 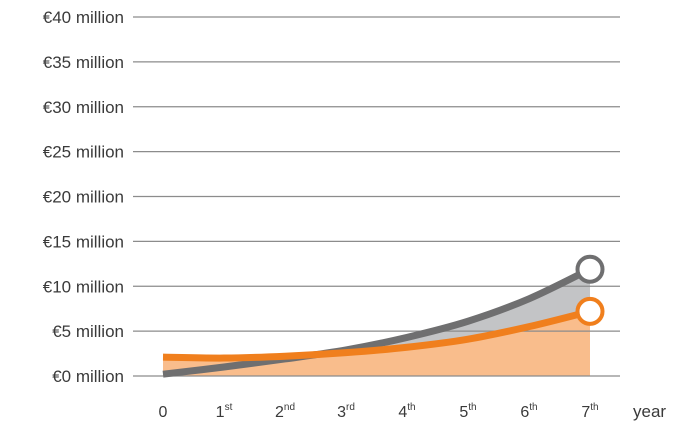 I want to click on y-tick-label: €10 million, so click(x=83, y=286).